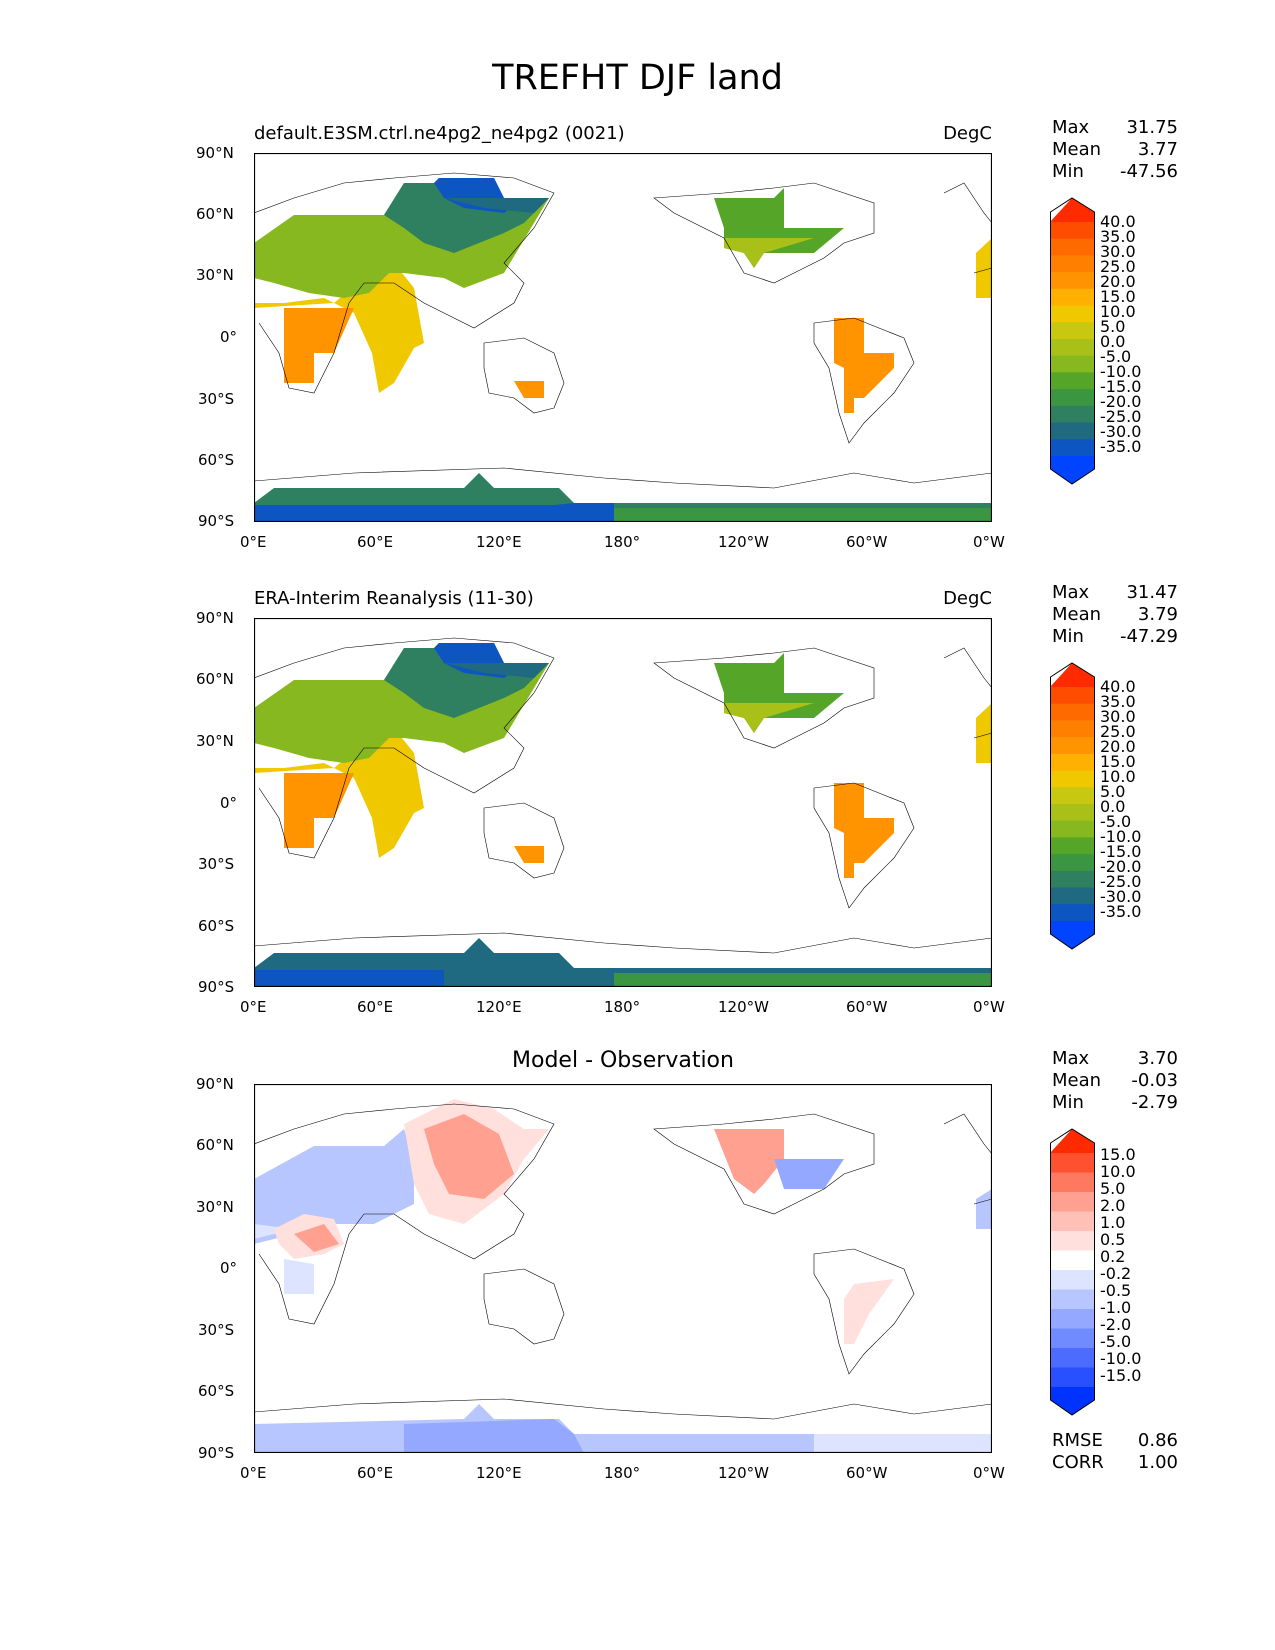 The width and height of the screenshot is (1275, 1650). Describe the element at coordinates (215, 1207) in the screenshot. I see `panel-3-lat-label: 30°N` at that location.